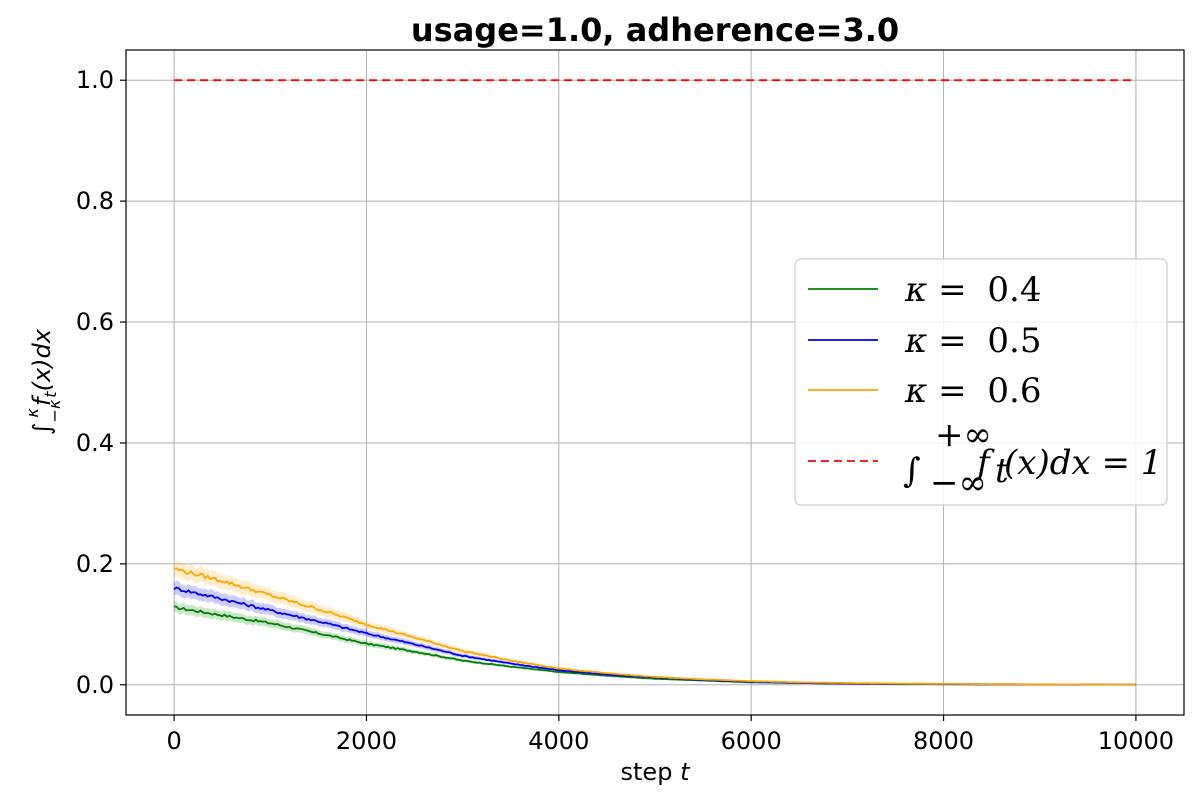  Describe the element at coordinates (912, 471) in the screenshot. I see `legend-integral-sign: ∫` at that location.